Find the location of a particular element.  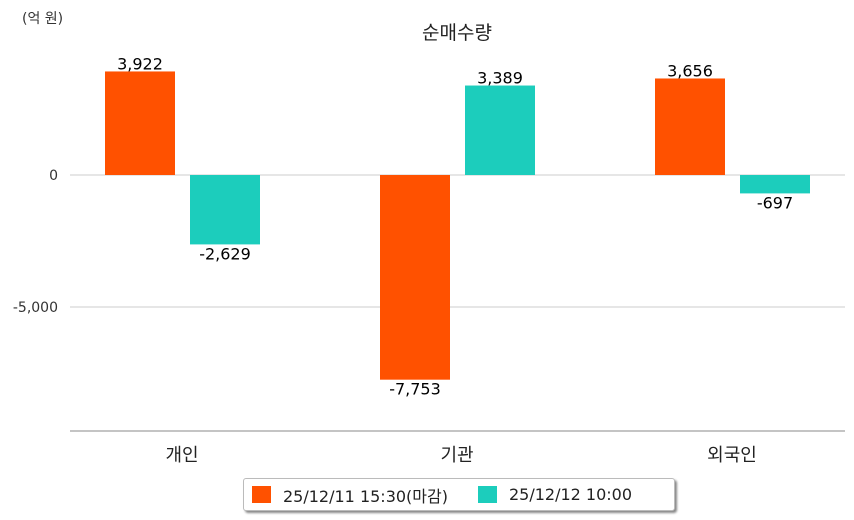

data-label: -7,753 is located at coordinates (415, 389).